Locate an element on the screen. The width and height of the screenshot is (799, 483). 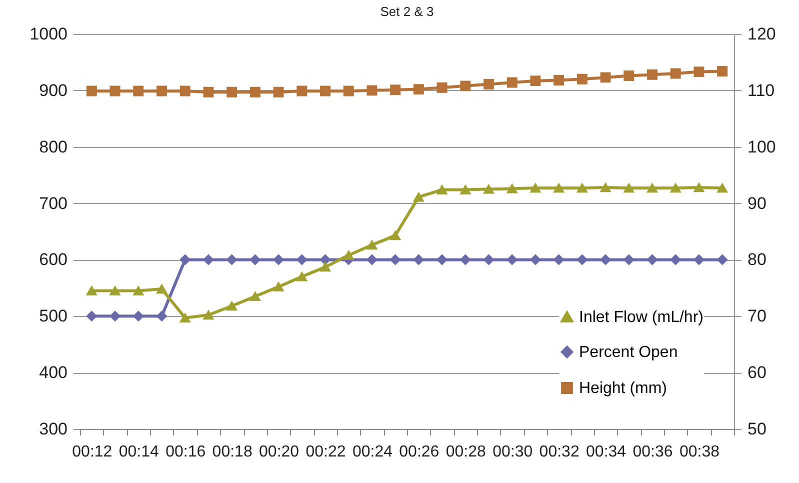
y2-tick-label: 110 is located at coordinates (761, 90).